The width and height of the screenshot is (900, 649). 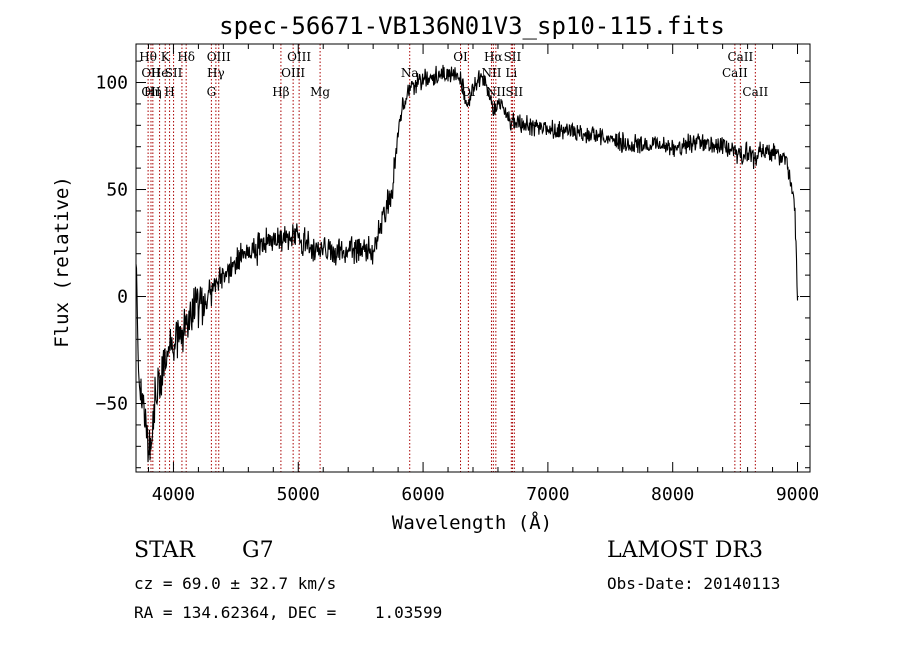 I want to click on y-tick-label: 0, so click(x=122, y=297).